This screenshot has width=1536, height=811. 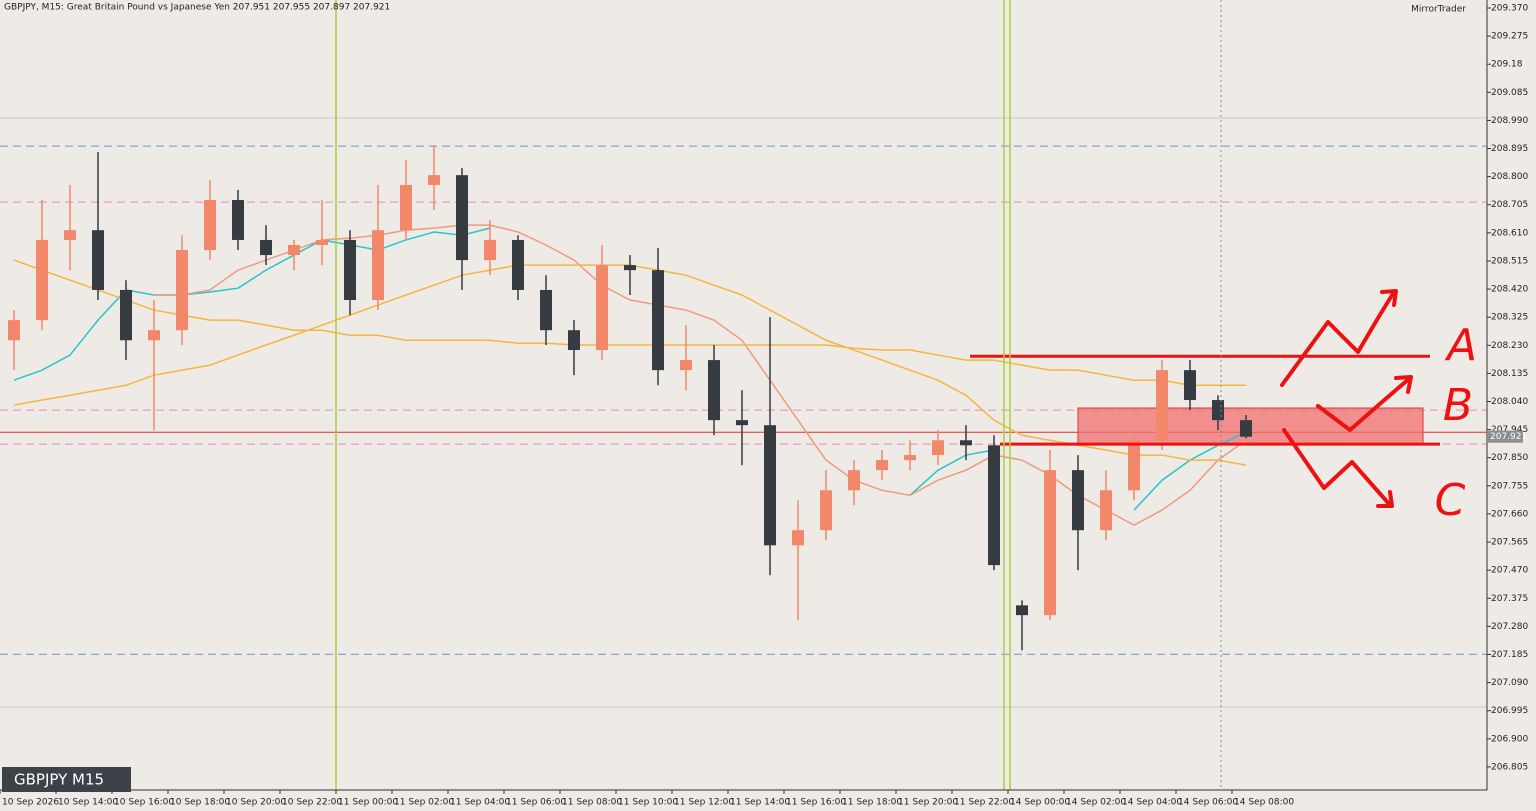 What do you see at coordinates (424, 803) in the screenshot?
I see `x-tick-label: 11 Sep 02:00` at bounding box center [424, 803].